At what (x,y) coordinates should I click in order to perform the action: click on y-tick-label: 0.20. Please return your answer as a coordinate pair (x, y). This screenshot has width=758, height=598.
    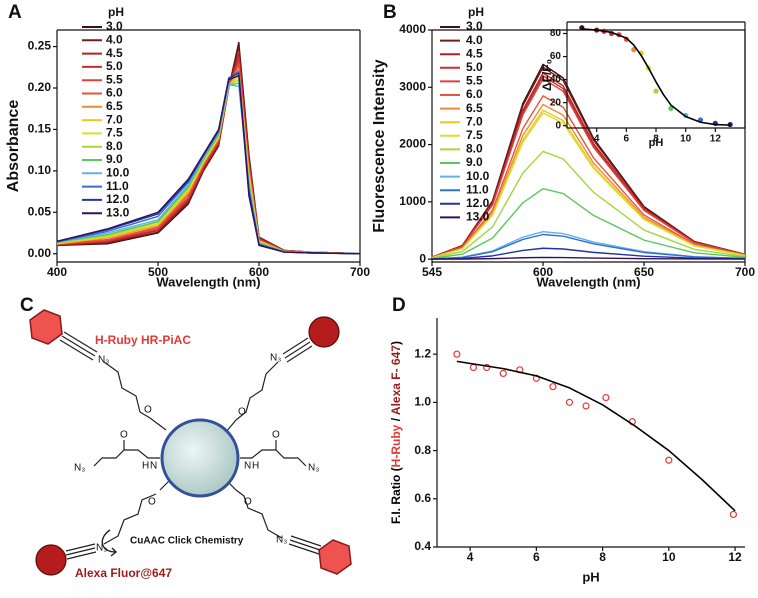
    Looking at the image, I should click on (40, 87).